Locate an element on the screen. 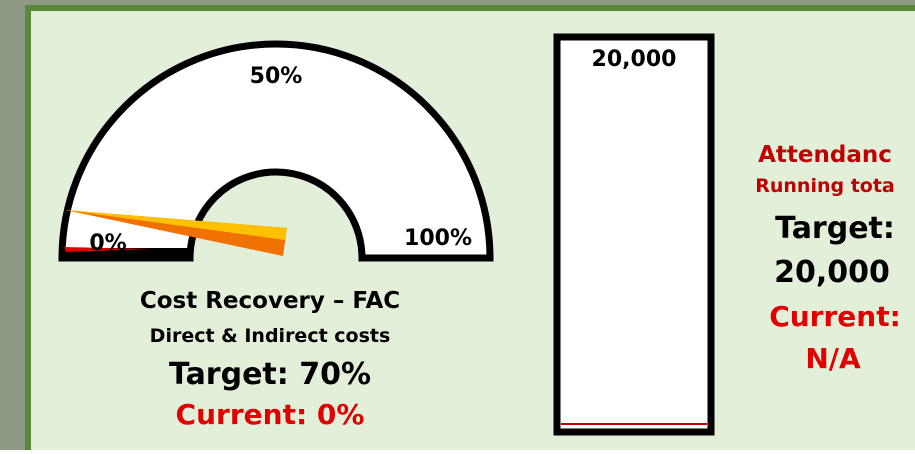 The image size is (915, 454). gauge-subtitle: Direct & Indirect costs is located at coordinates (270, 336).